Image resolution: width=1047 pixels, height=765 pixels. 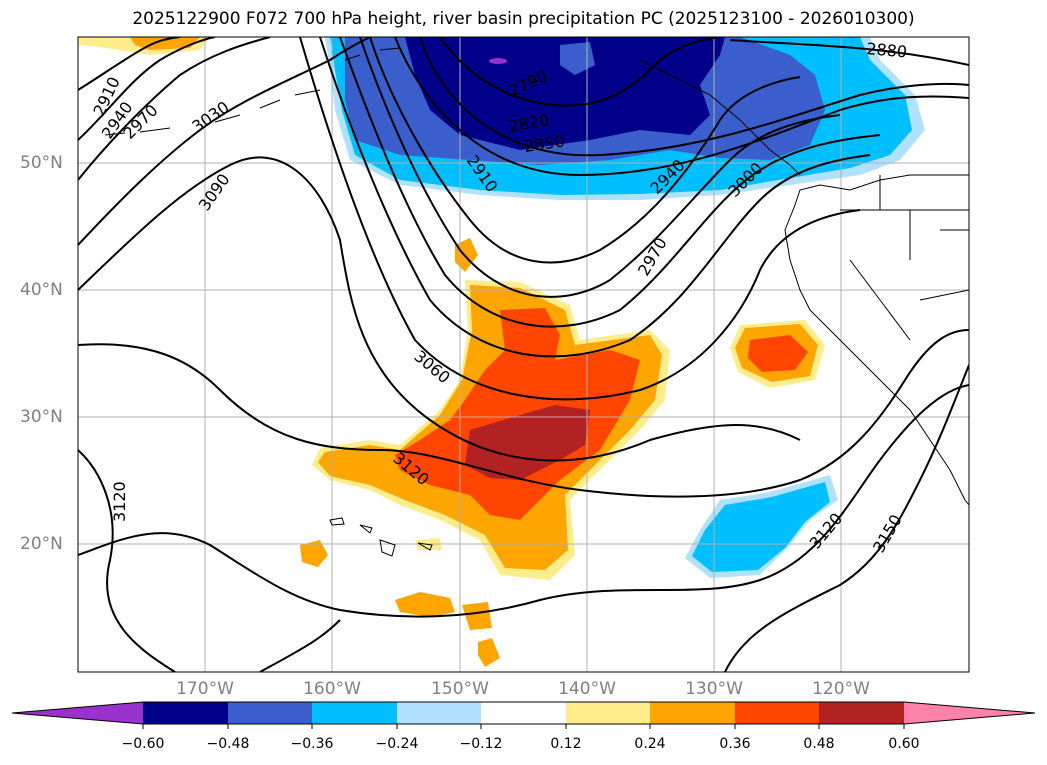 I want to click on shade-pos-east-core, so click(x=778, y=353).